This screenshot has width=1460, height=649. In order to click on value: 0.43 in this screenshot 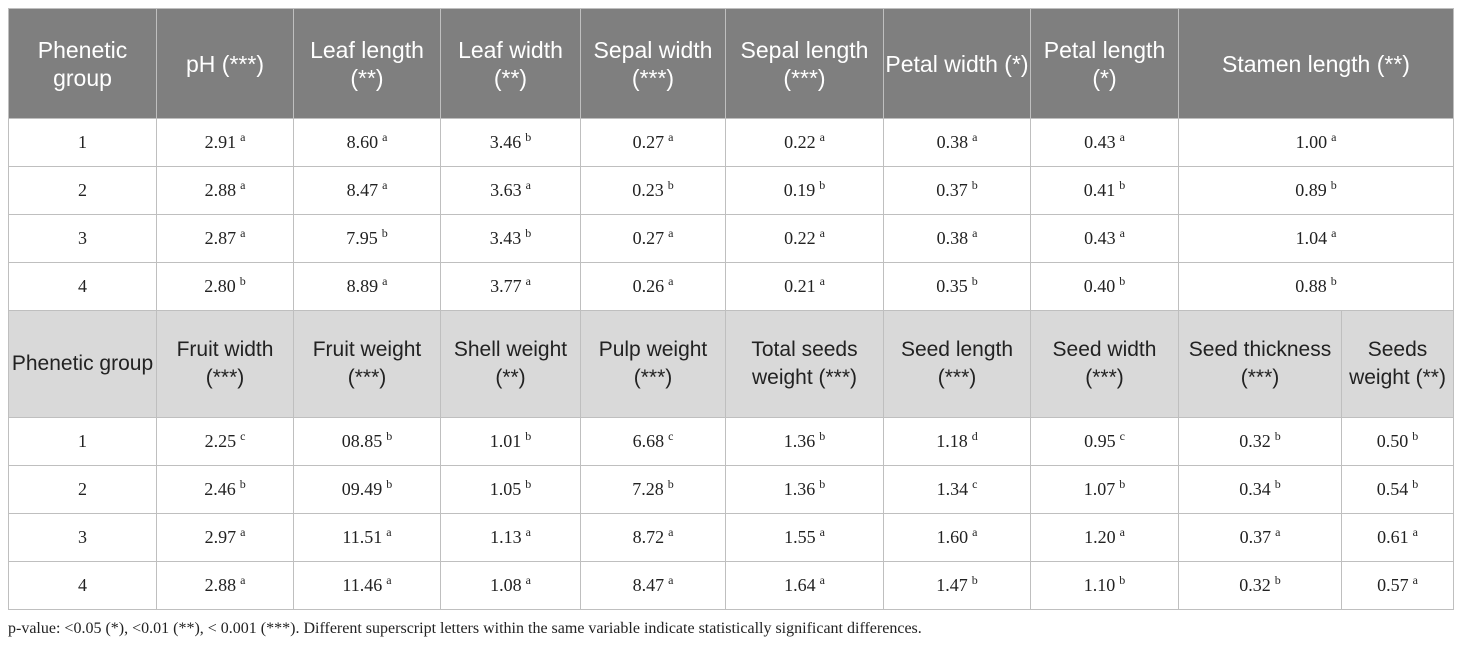, I will do `click(1100, 142)`.